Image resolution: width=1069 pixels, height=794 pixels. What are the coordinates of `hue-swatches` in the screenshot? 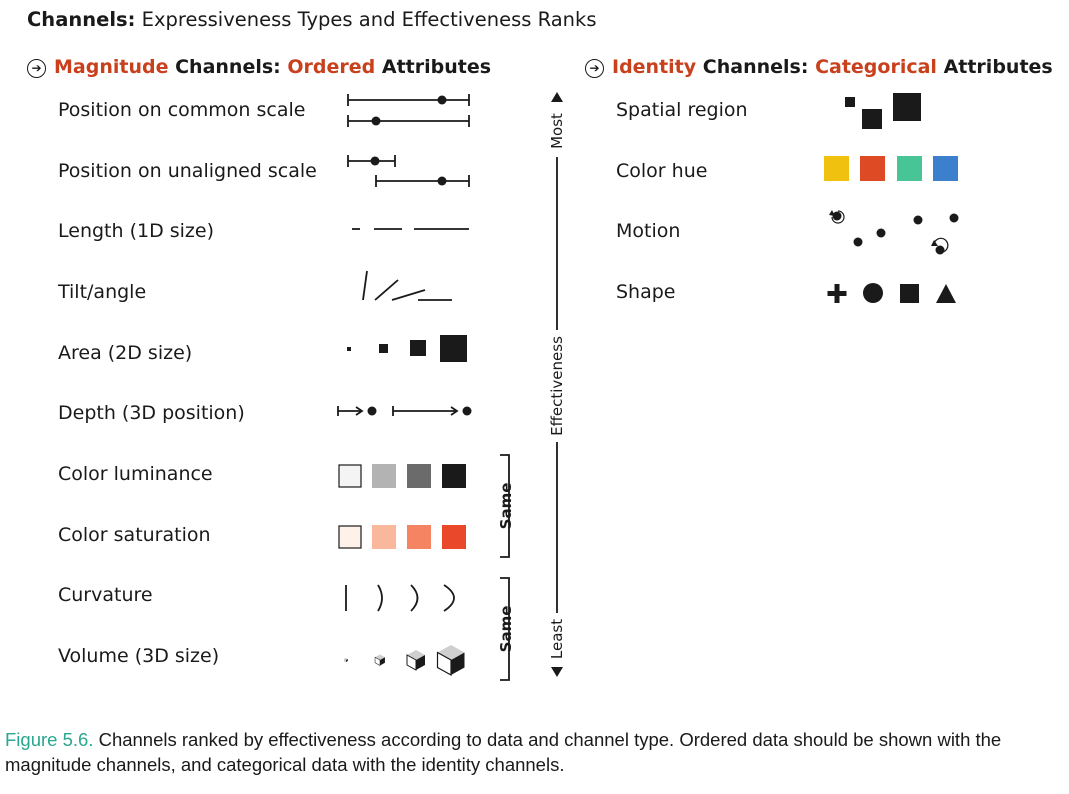 It's located at (891, 168).